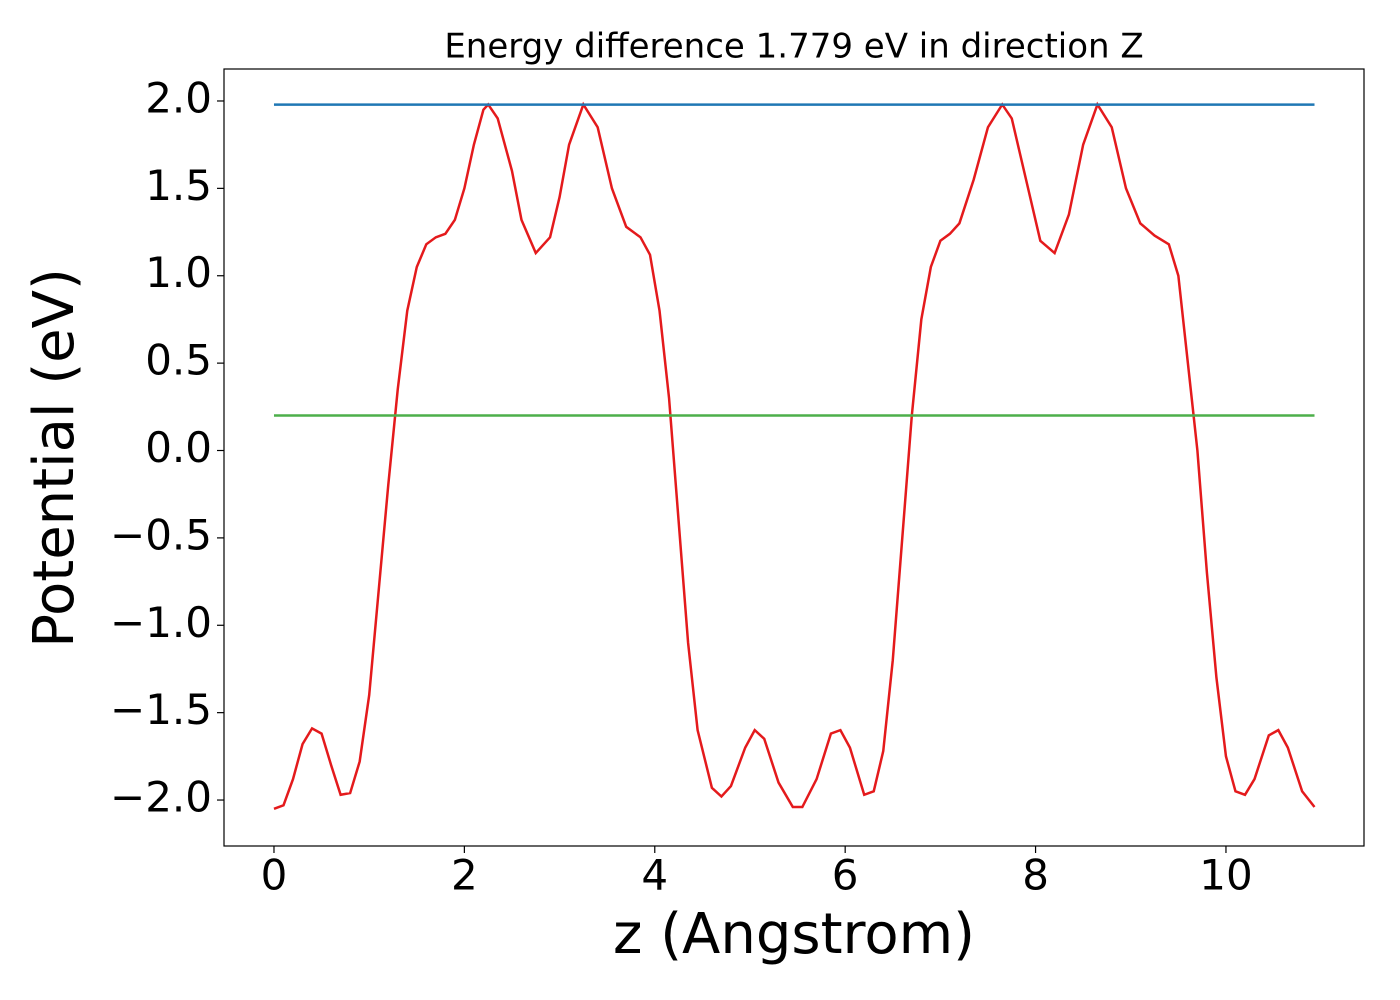 This screenshot has height=1000, width=1400. I want to click on y-tick-label: −2.0, so click(161, 797).